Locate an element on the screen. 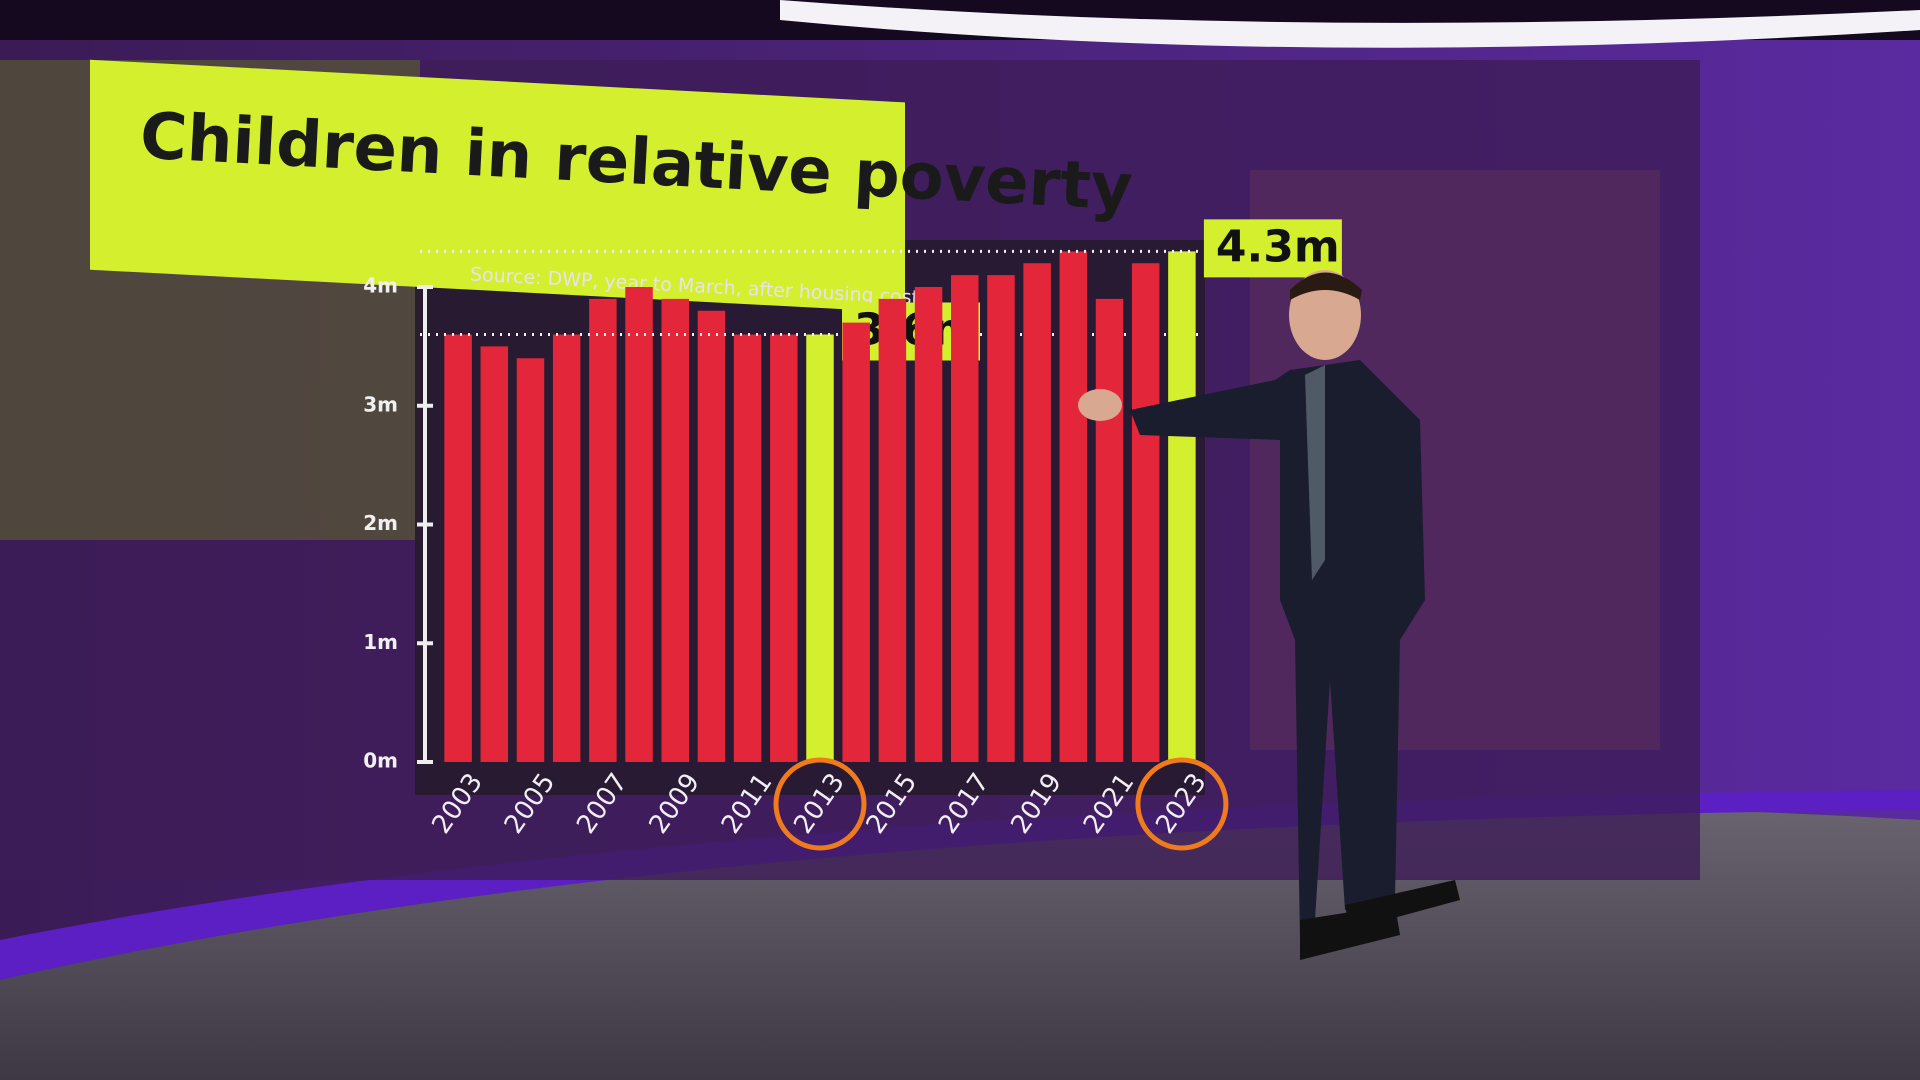 This screenshot has width=1920, height=1080. y-tick-label: 3m is located at coordinates (380, 404).